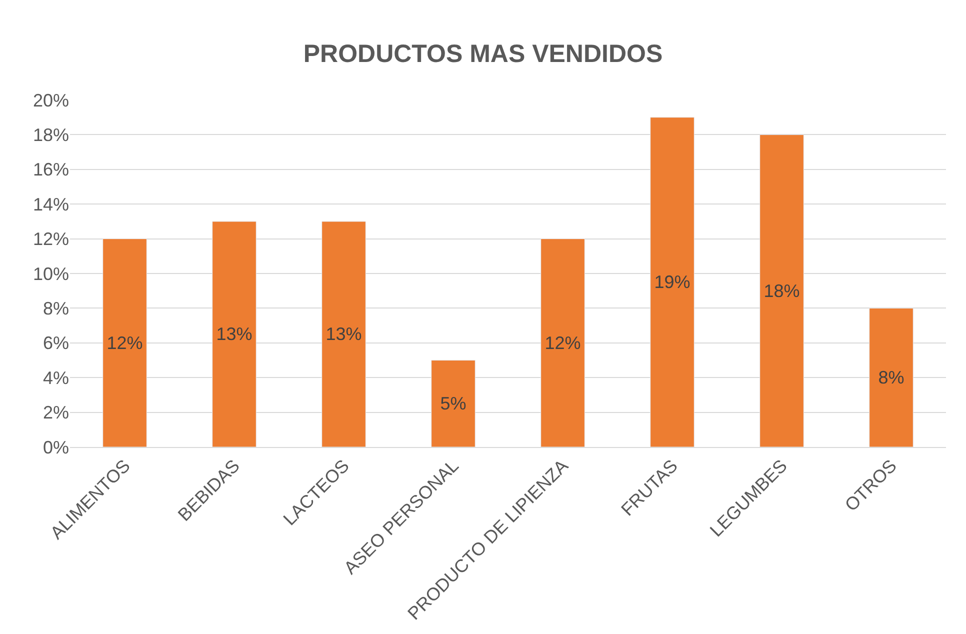 The height and width of the screenshot is (634, 966). I want to click on data-label: 19%, so click(672, 282).